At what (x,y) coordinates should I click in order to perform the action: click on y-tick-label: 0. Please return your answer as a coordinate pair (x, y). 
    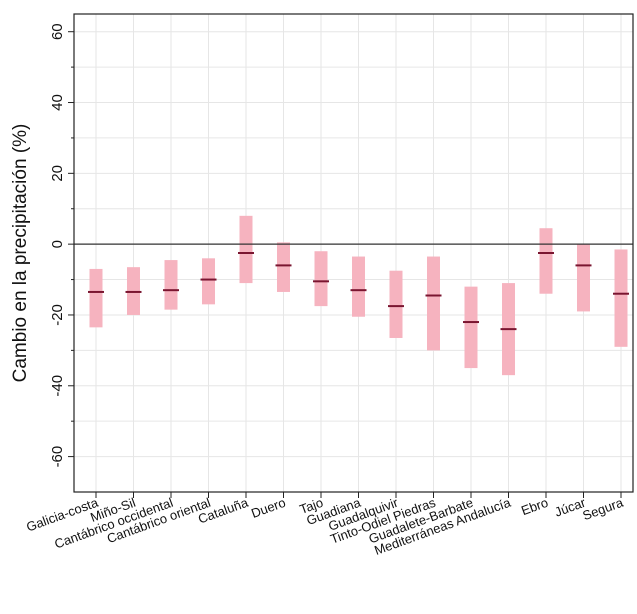
    Looking at the image, I should click on (57, 244).